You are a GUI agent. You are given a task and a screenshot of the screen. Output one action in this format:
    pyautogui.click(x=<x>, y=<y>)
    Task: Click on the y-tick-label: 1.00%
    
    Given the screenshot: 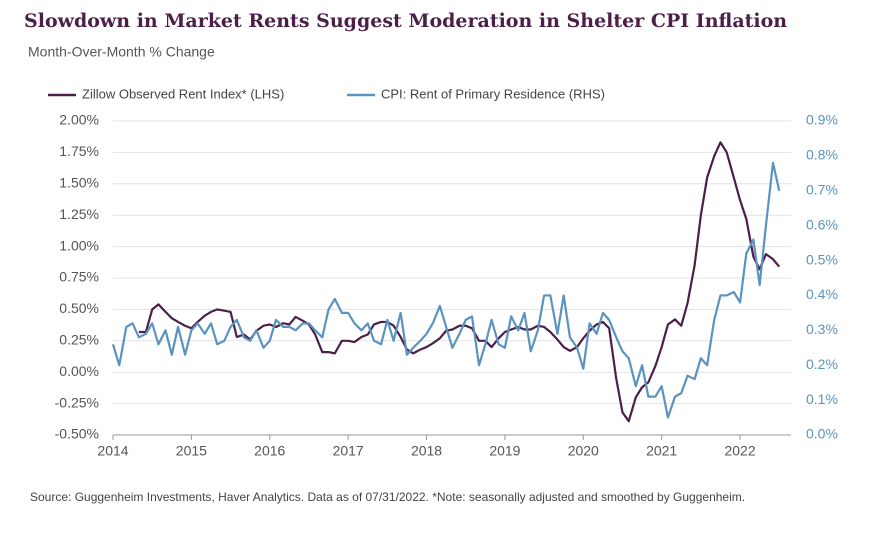 What is the action you would take?
    pyautogui.click(x=79, y=245)
    